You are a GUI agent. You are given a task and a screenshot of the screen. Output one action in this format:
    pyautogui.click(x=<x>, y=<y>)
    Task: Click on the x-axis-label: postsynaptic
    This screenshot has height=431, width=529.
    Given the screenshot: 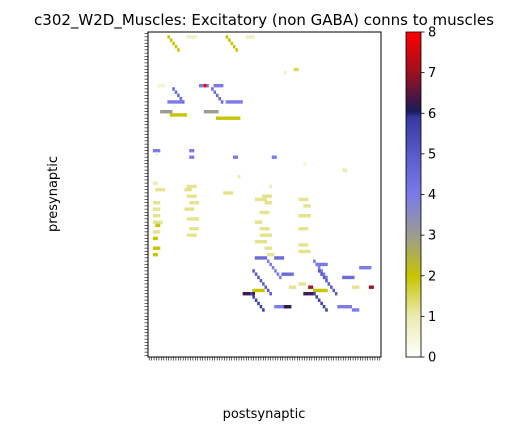 What is the action you would take?
    pyautogui.click(x=264, y=414)
    